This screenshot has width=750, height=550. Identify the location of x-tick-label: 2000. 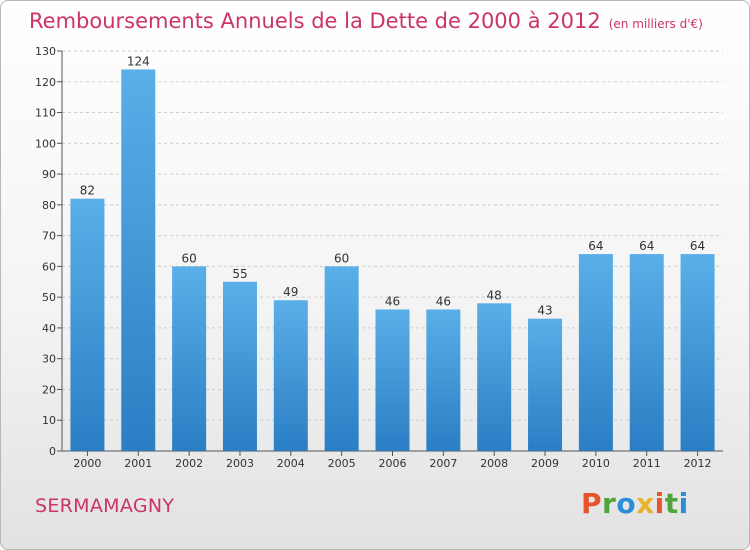
(87, 463).